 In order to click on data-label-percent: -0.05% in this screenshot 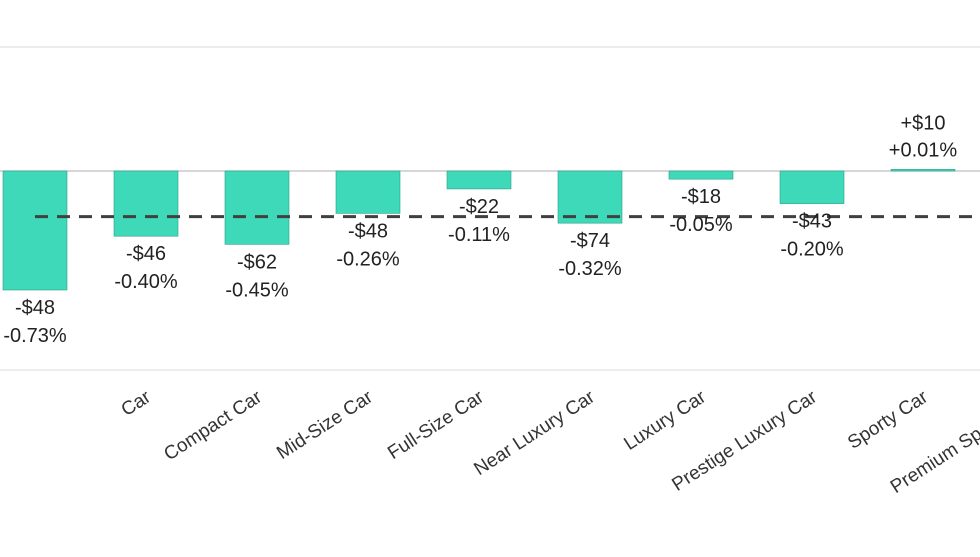, I will do `click(701, 225)`.